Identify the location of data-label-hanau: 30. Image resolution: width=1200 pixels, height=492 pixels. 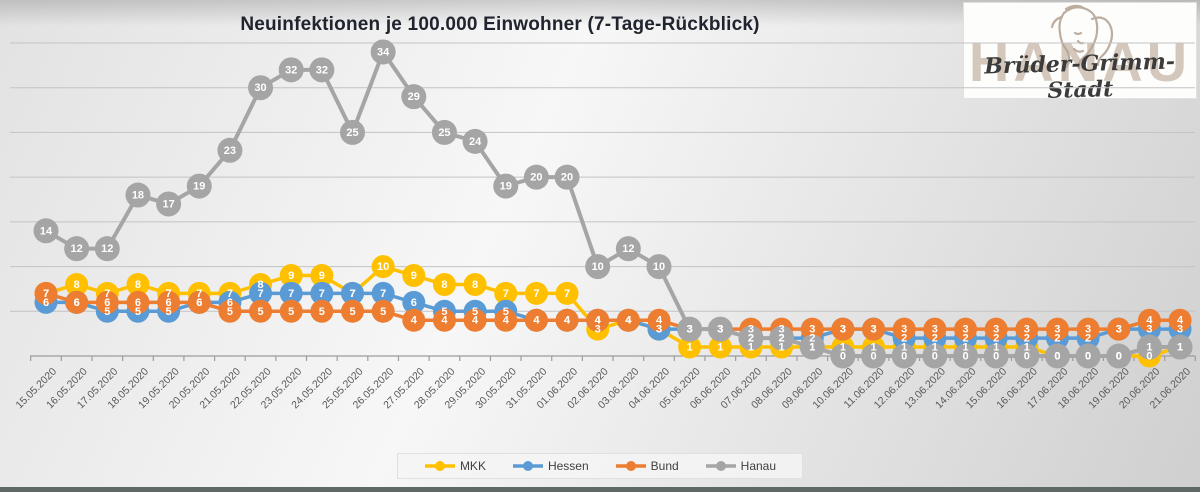
(260, 88).